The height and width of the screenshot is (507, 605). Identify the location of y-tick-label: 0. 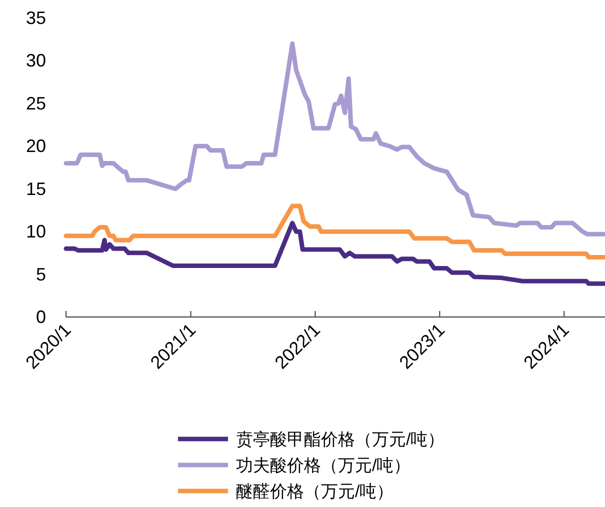
(41, 317).